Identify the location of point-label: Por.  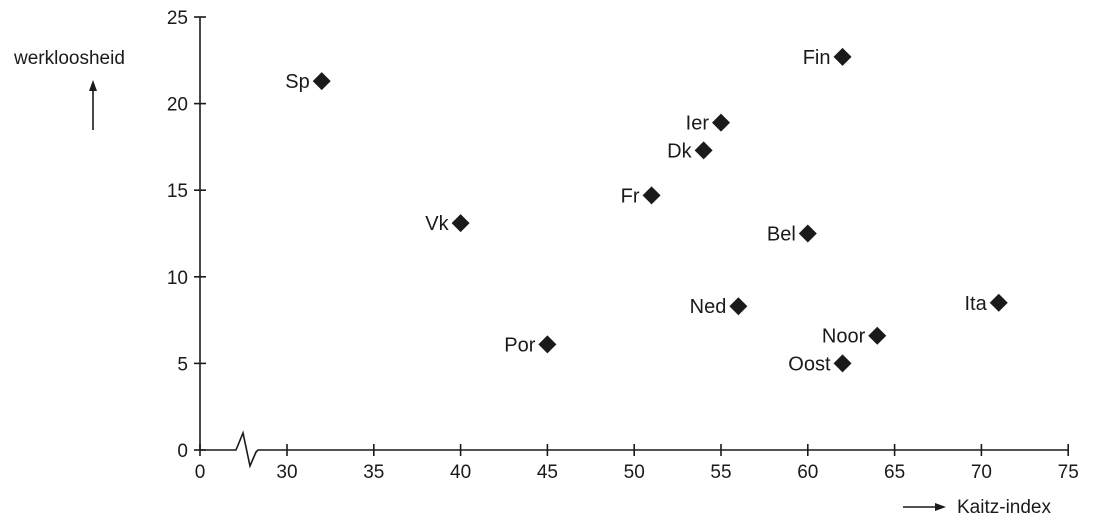
(519, 345).